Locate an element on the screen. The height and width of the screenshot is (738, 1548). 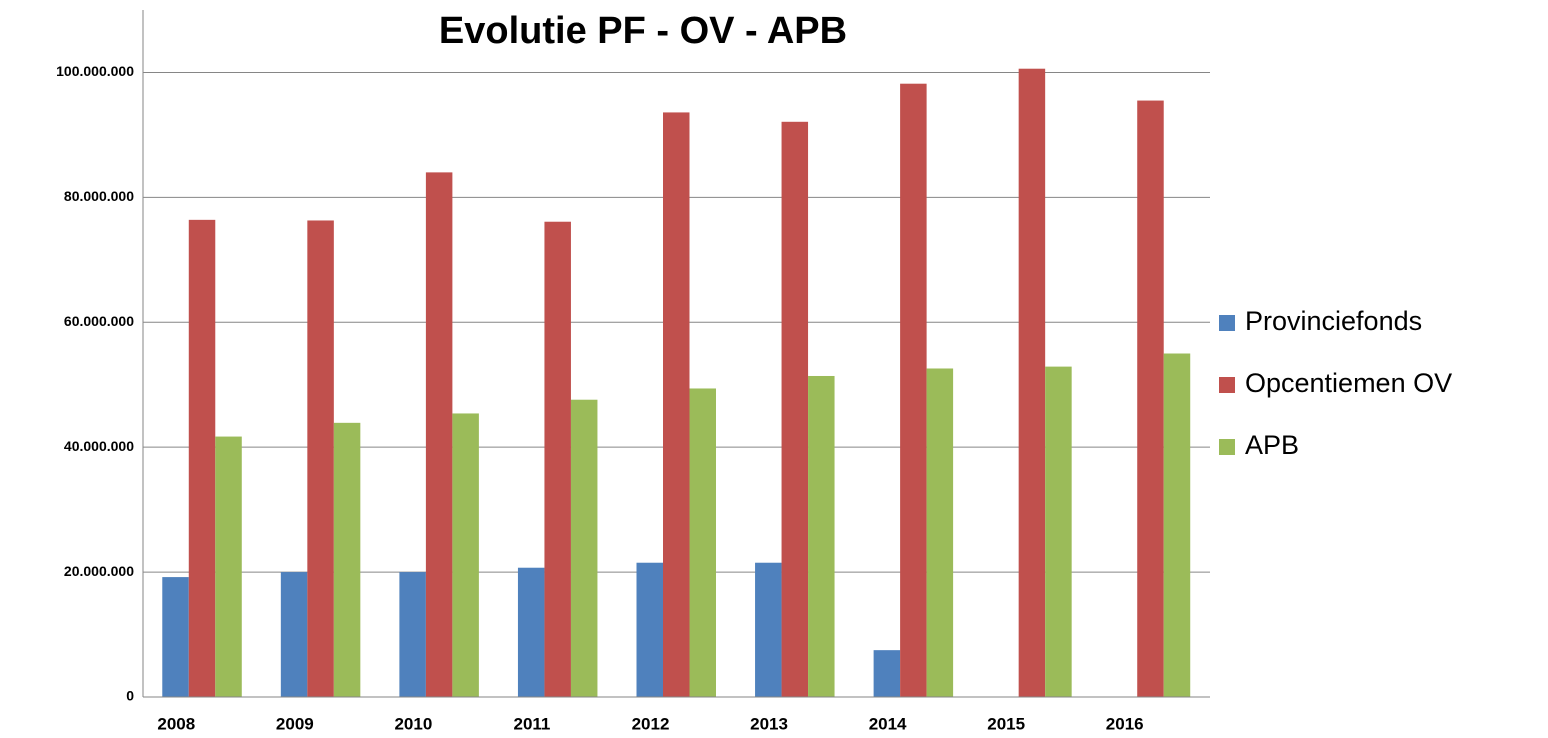
x-tick-label: 2015 is located at coordinates (1006, 723).